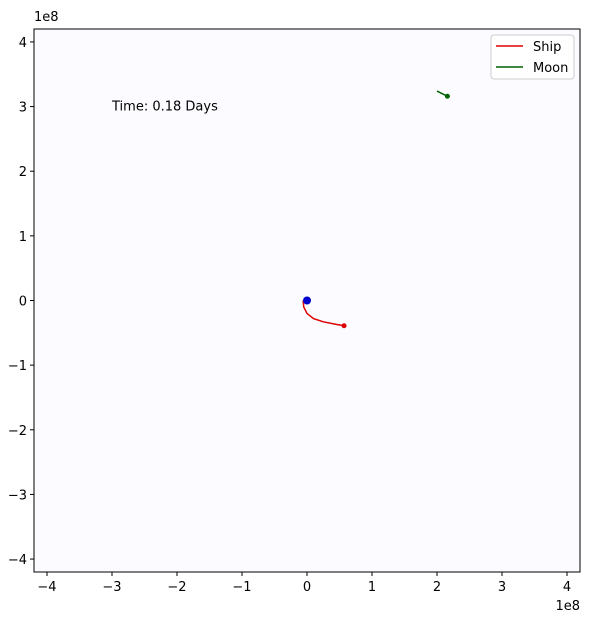 This screenshot has height=618, width=600. Describe the element at coordinates (437, 587) in the screenshot. I see `x-tick-label: 2` at that location.